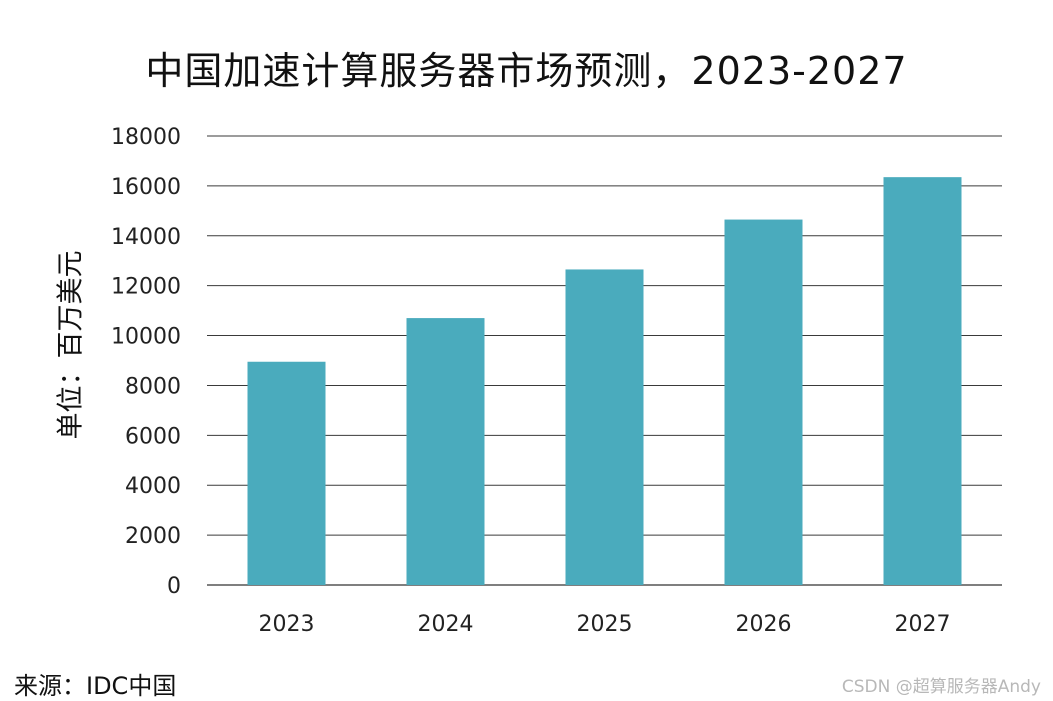 The width and height of the screenshot is (1053, 701). I want to click on chart-title: 中国加速计算服务器市场预测，2023-2027, so click(526, 71).